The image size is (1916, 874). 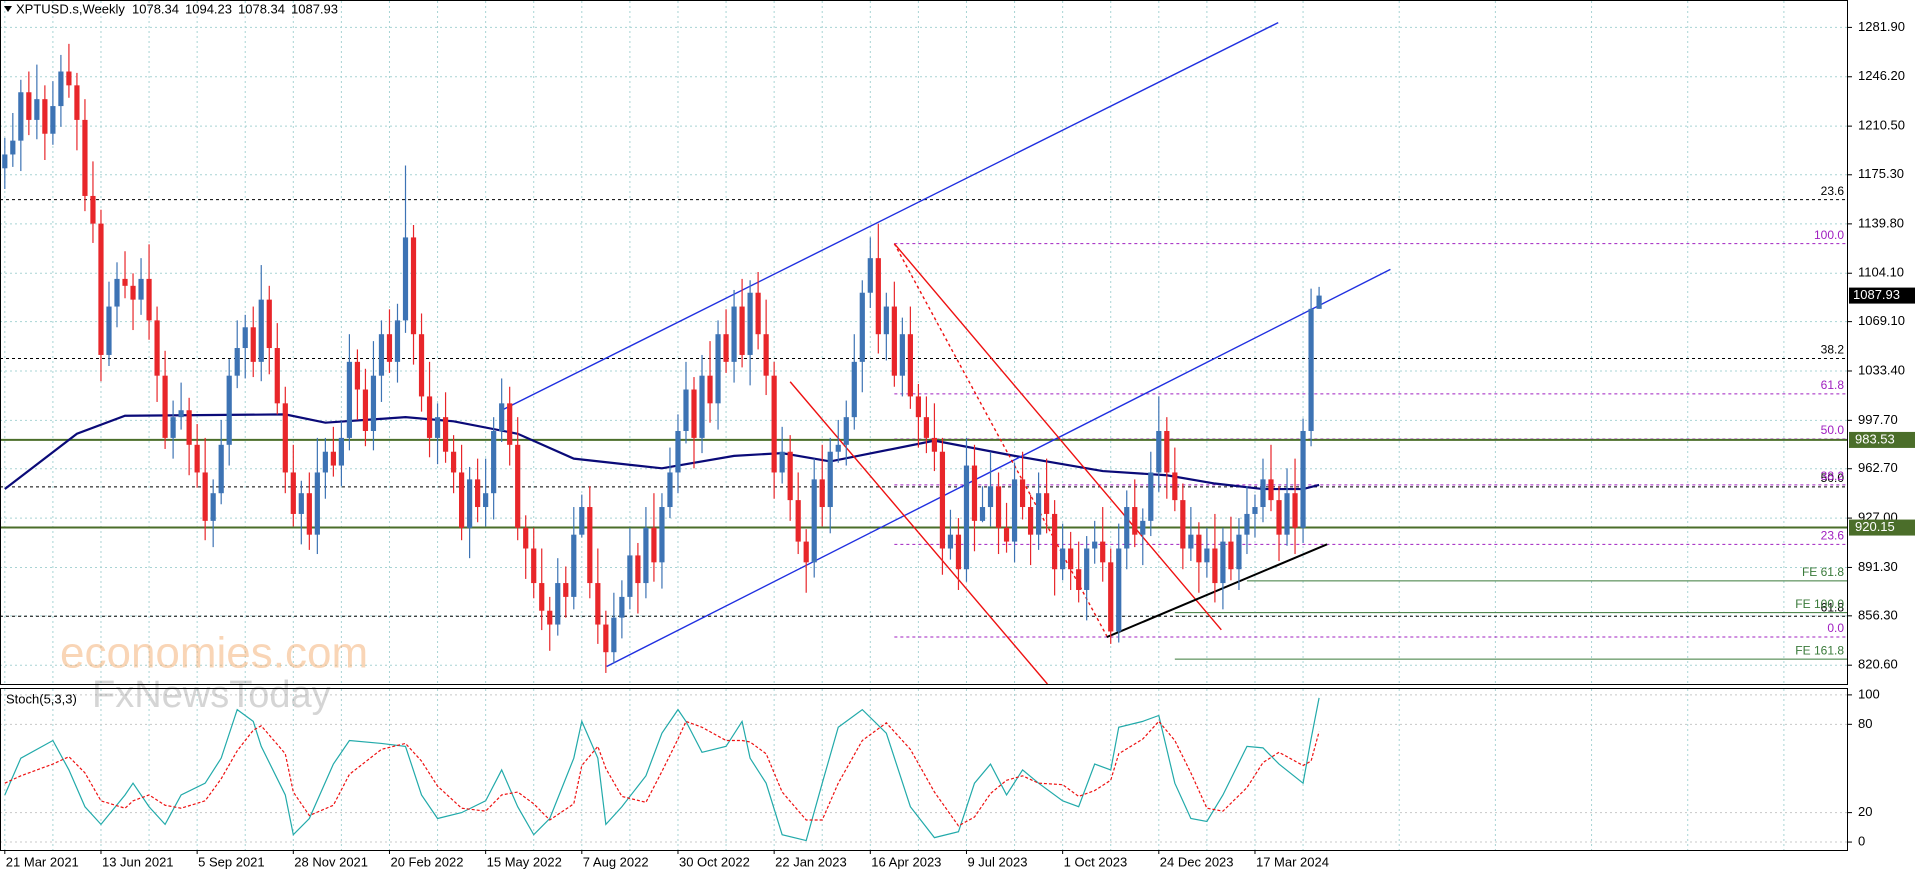 I want to click on watermark: FxNewsToday, so click(x=211, y=695).